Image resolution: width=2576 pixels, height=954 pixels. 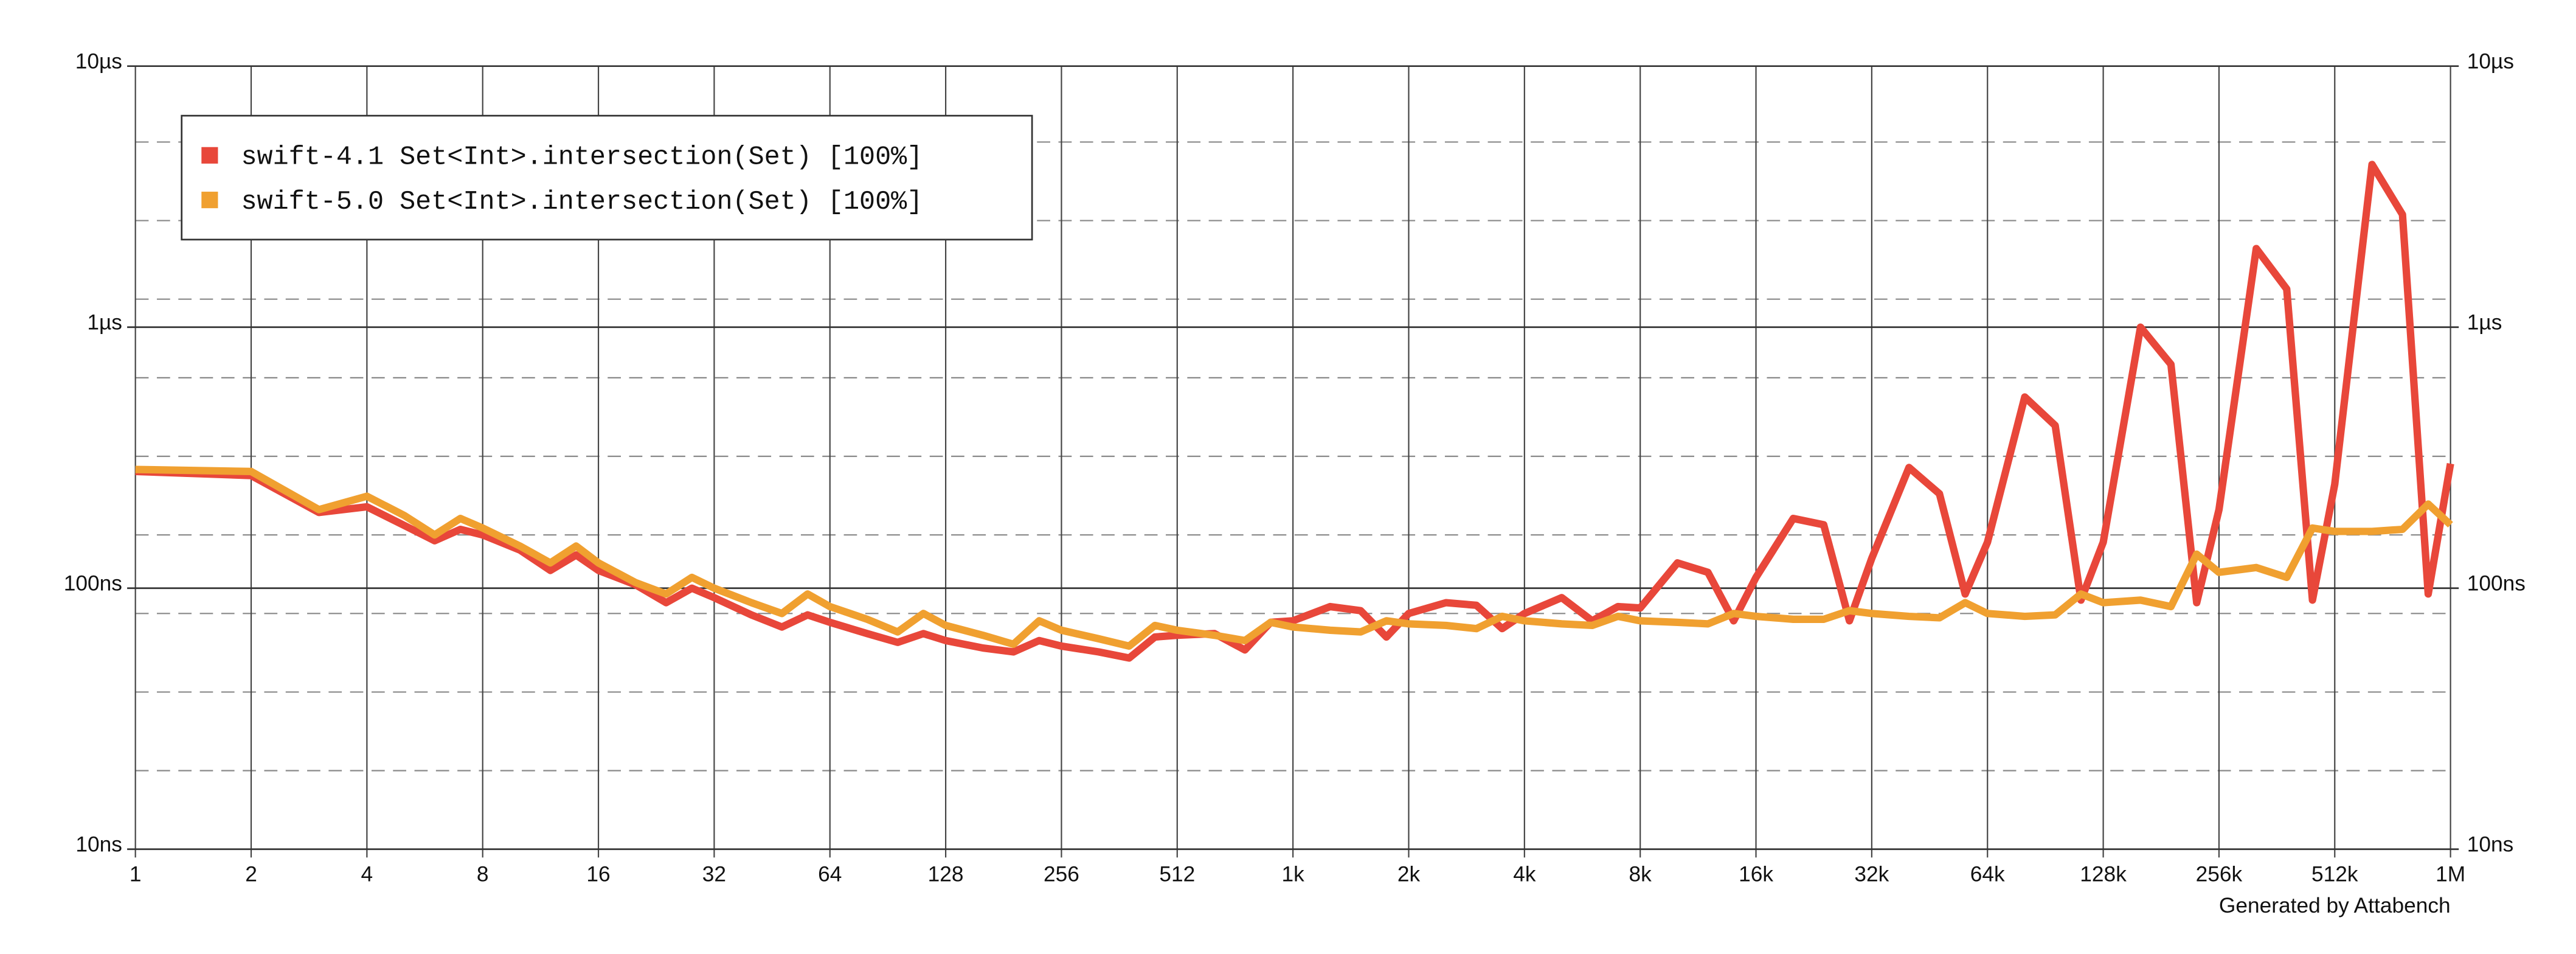 I want to click on x-tick-label: 256, so click(x=1061, y=874).